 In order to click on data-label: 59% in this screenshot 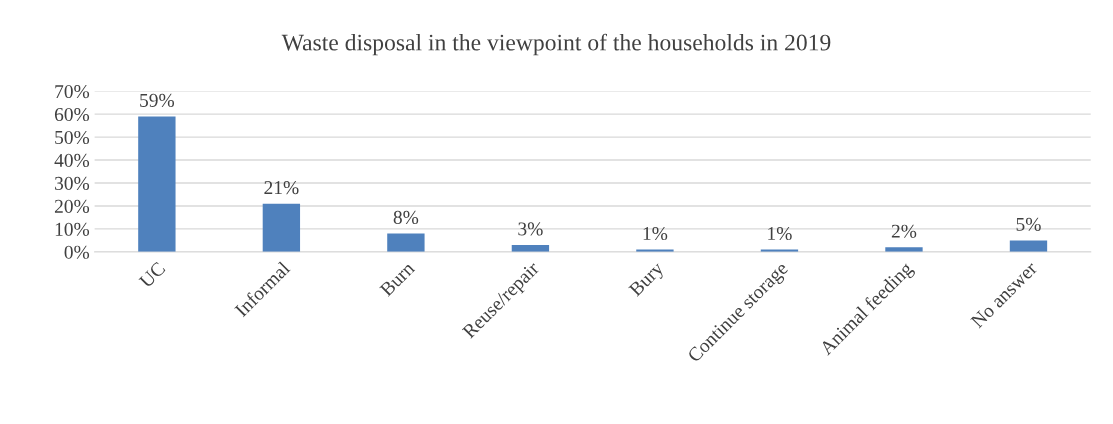, I will do `click(157, 100)`.